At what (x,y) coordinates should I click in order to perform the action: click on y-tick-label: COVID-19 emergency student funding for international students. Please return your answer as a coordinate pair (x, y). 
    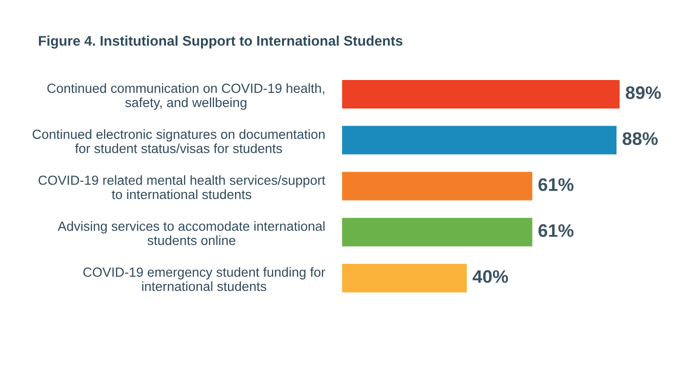
    Looking at the image, I should click on (204, 279).